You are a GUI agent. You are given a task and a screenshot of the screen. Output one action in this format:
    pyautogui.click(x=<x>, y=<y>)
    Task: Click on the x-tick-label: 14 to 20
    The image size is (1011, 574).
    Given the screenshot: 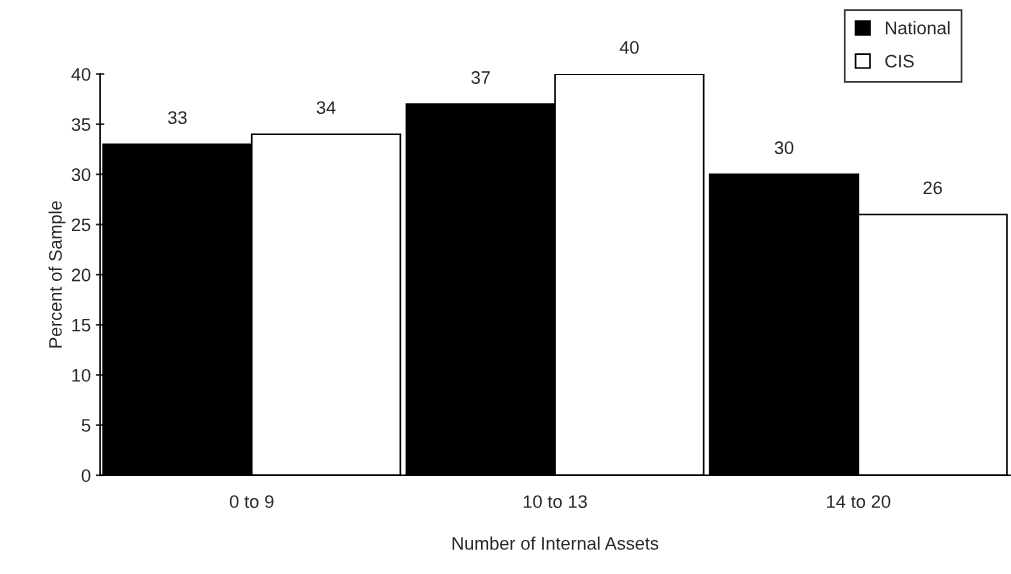 What is the action you would take?
    pyautogui.click(x=859, y=501)
    